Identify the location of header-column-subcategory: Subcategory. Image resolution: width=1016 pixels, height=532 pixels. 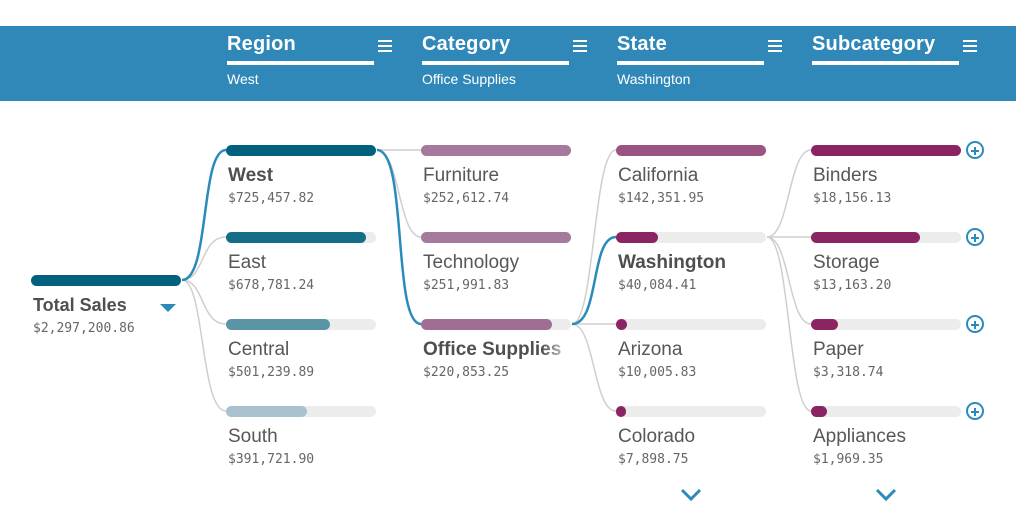
(898, 63).